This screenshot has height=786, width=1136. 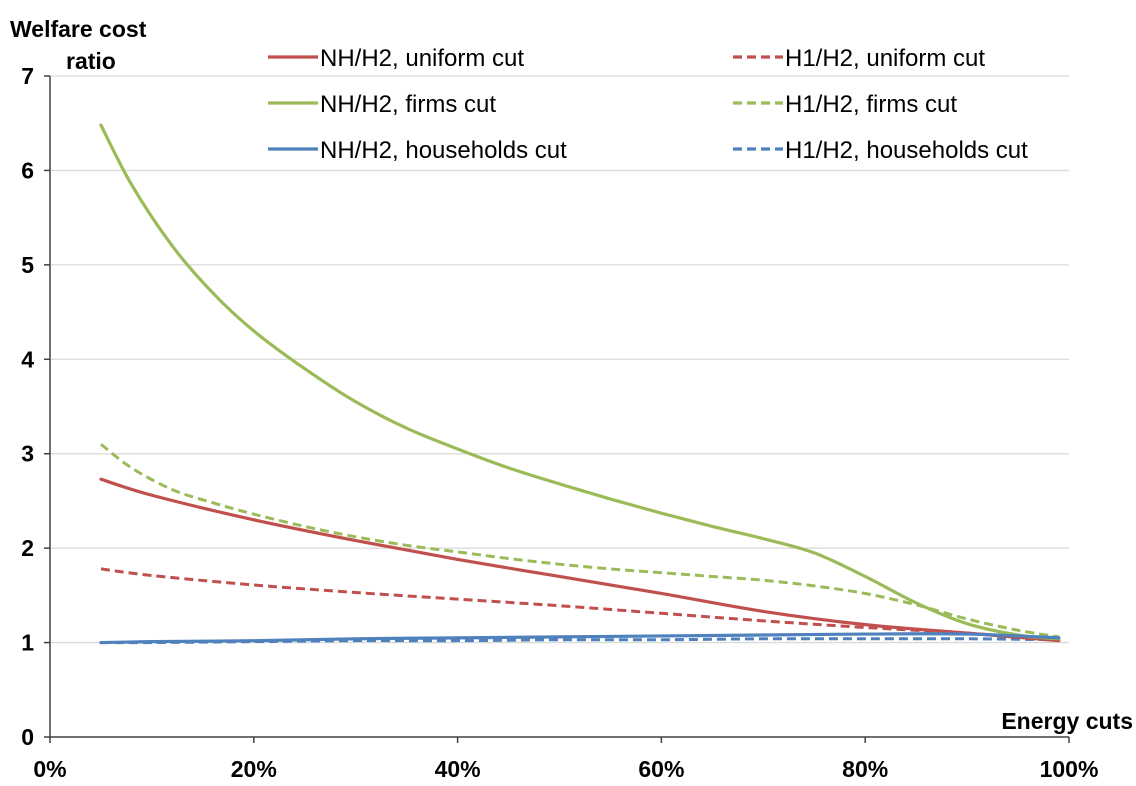 I want to click on x-tick-label: 20%, so click(x=254, y=768).